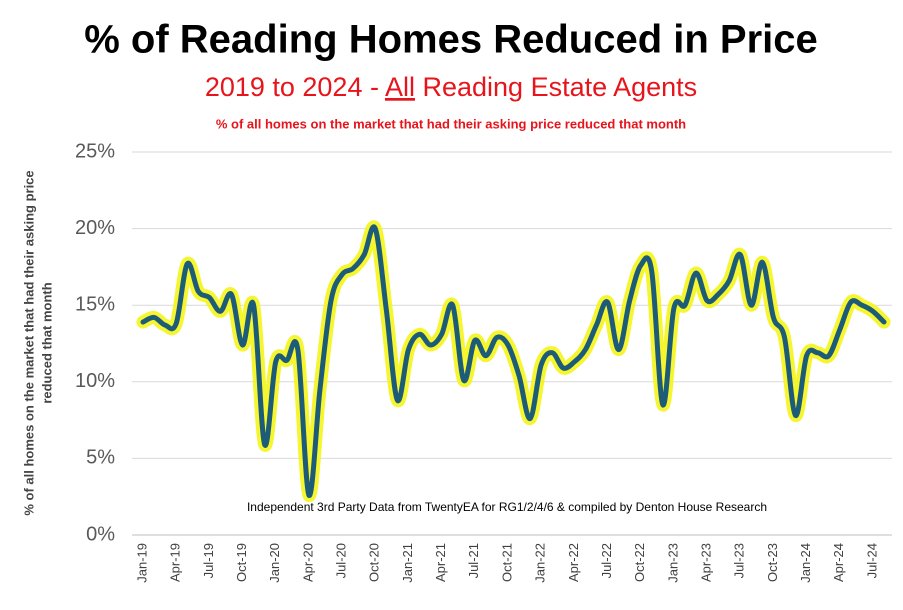  What do you see at coordinates (871, 560) in the screenshot?
I see `x-tick-label: Jul-24` at bounding box center [871, 560].